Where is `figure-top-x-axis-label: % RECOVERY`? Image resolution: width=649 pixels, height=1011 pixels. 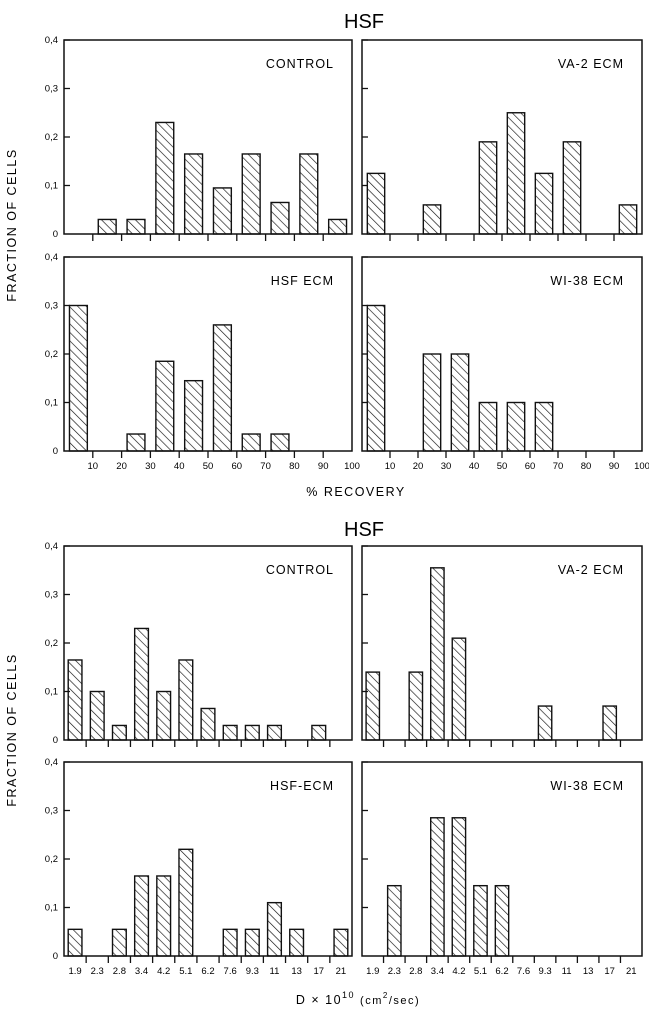
figure-top-x-axis-label: % RECOVERY is located at coordinates (356, 492).